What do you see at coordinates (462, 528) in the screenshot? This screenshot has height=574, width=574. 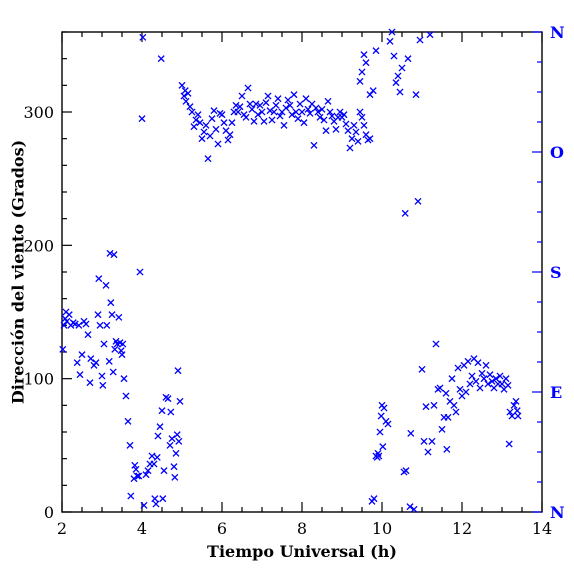 I see `x-tick-label: 12` at bounding box center [462, 528].